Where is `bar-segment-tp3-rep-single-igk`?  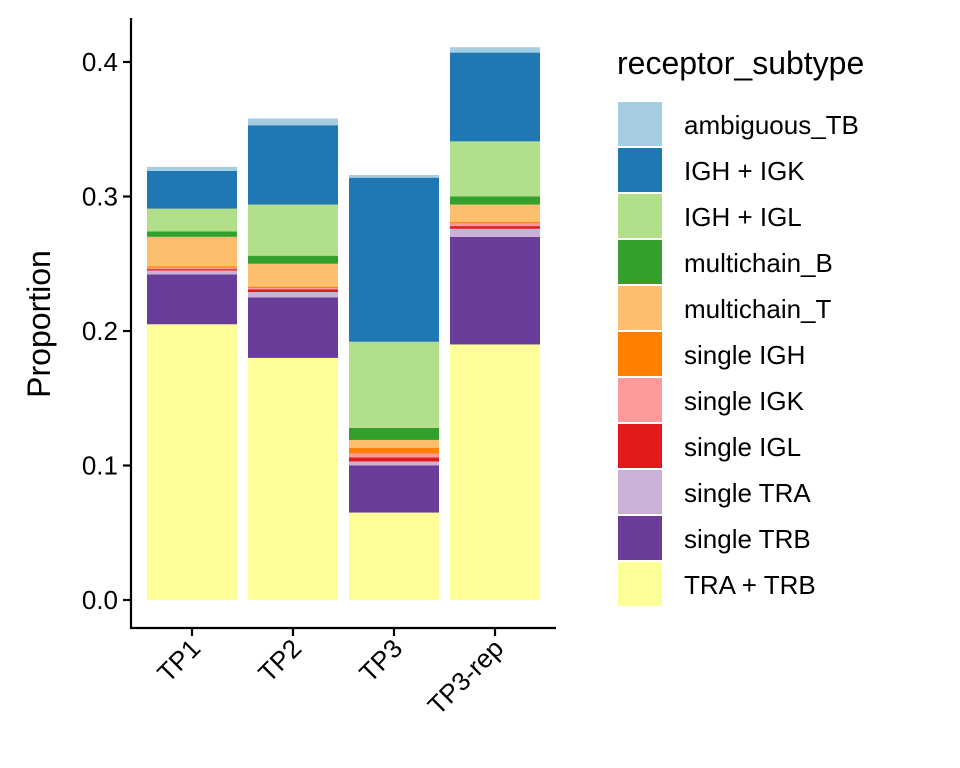
bar-segment-tp3-rep-single-igk is located at coordinates (495, 225).